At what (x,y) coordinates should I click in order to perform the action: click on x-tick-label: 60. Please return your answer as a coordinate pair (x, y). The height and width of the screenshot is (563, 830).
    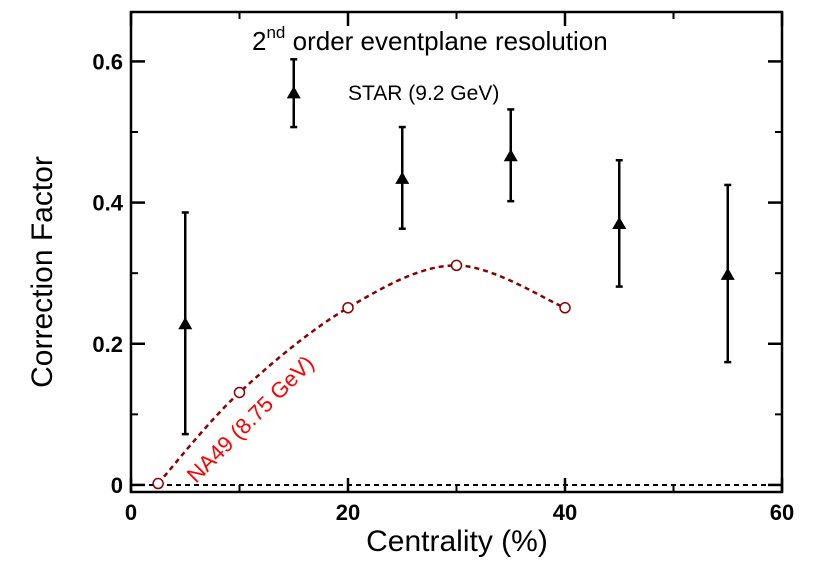
    Looking at the image, I should click on (782, 512).